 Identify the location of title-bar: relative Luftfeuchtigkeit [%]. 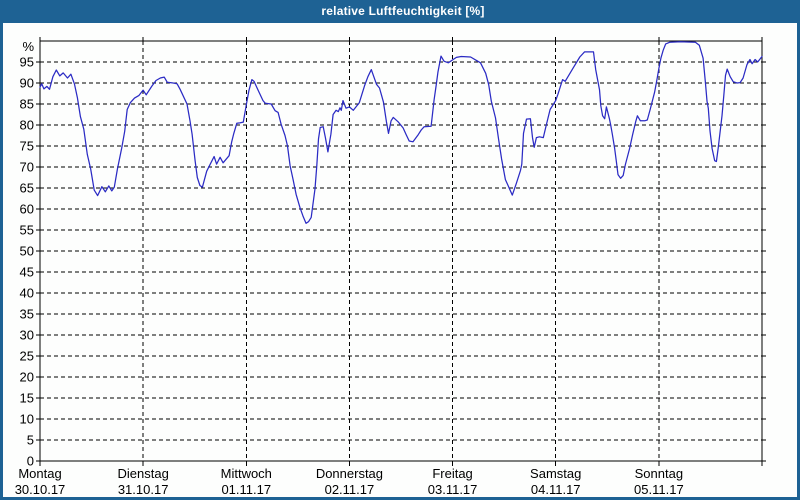
(400, 11).